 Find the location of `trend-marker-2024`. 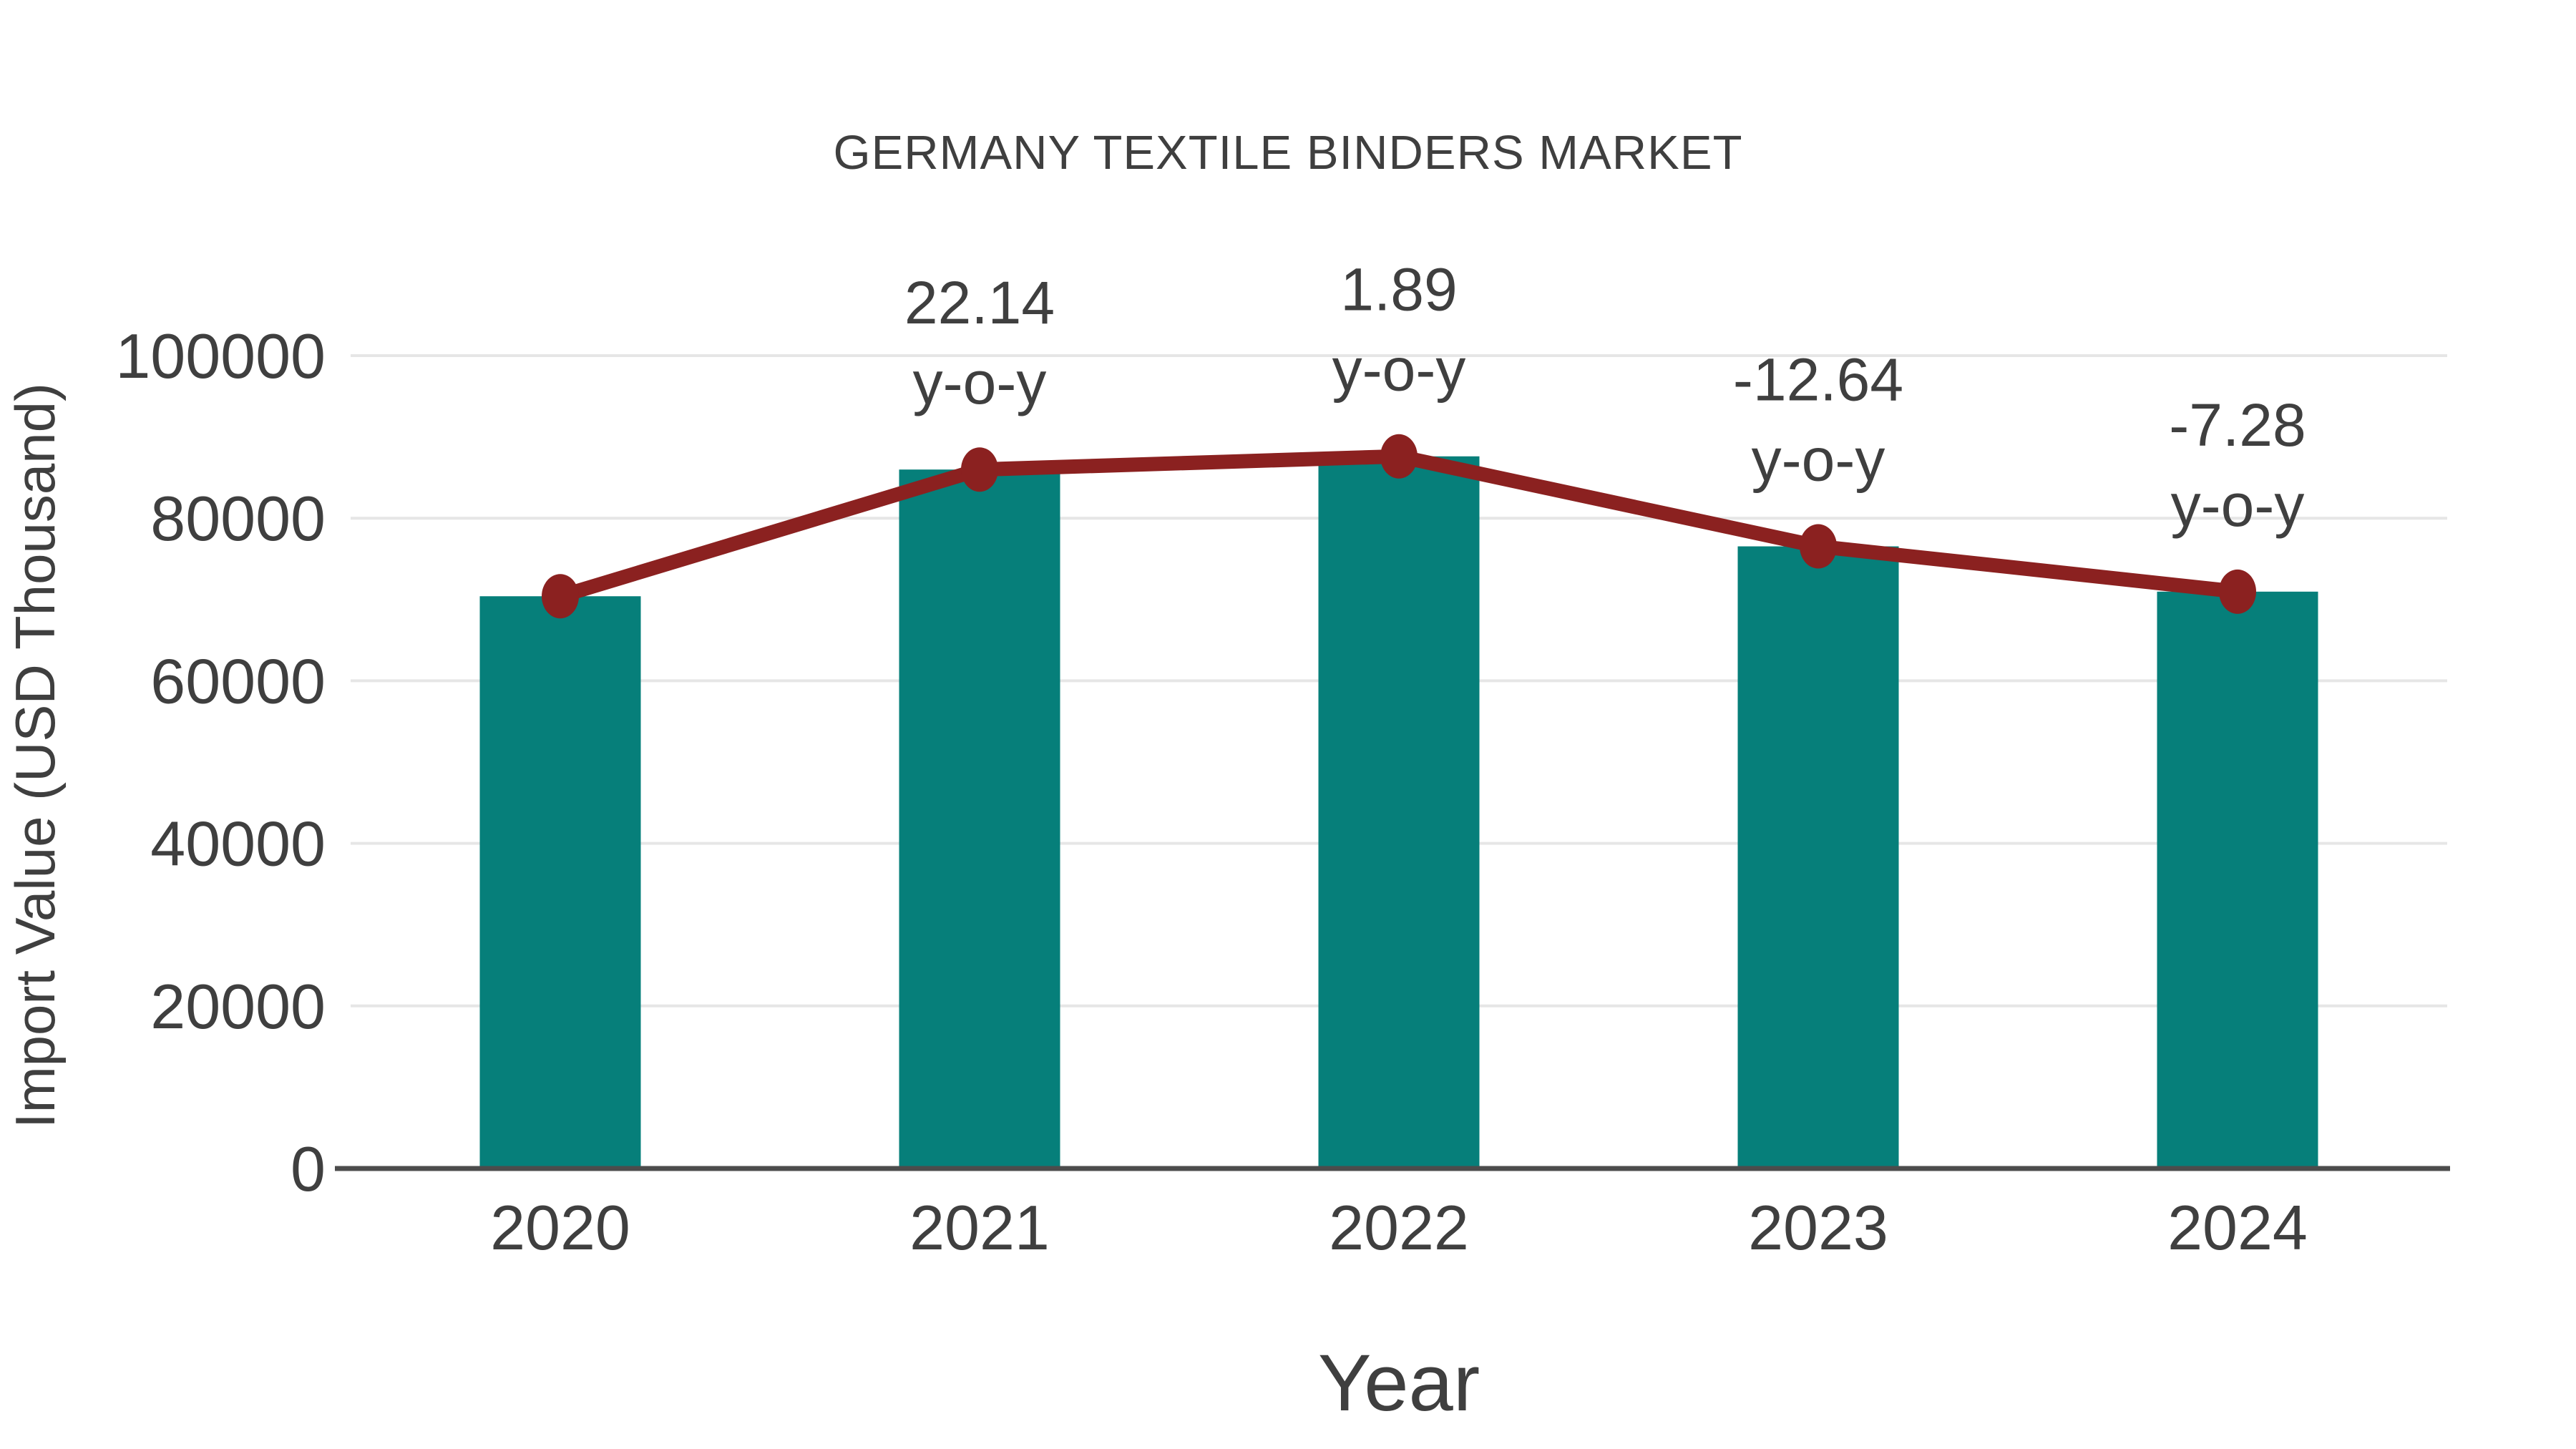

trend-marker-2024 is located at coordinates (2237, 591).